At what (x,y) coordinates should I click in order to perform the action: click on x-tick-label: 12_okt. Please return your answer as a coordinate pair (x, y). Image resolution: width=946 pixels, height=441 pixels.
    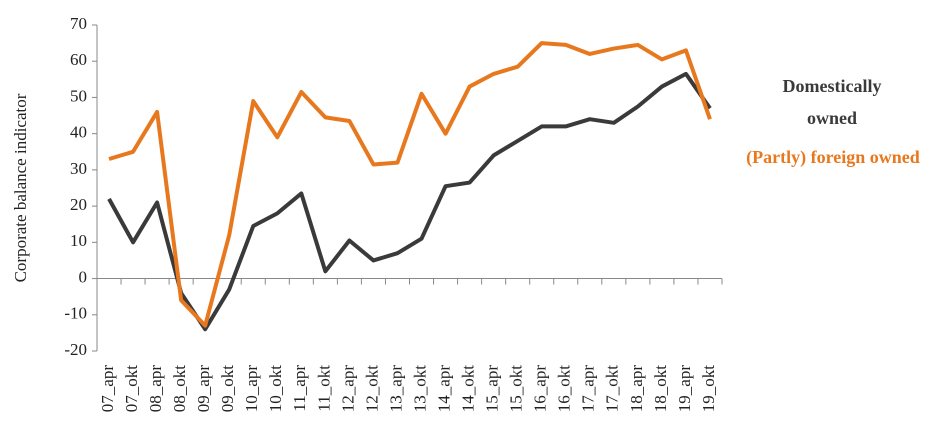
    Looking at the image, I should click on (371, 389).